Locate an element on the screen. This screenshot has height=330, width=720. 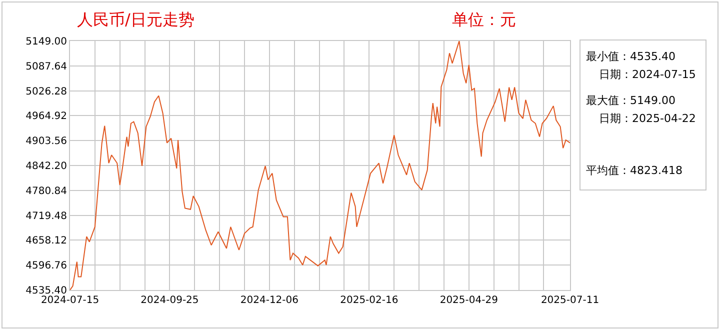
text: 日期：2024-07-15 is located at coordinates (647, 74).